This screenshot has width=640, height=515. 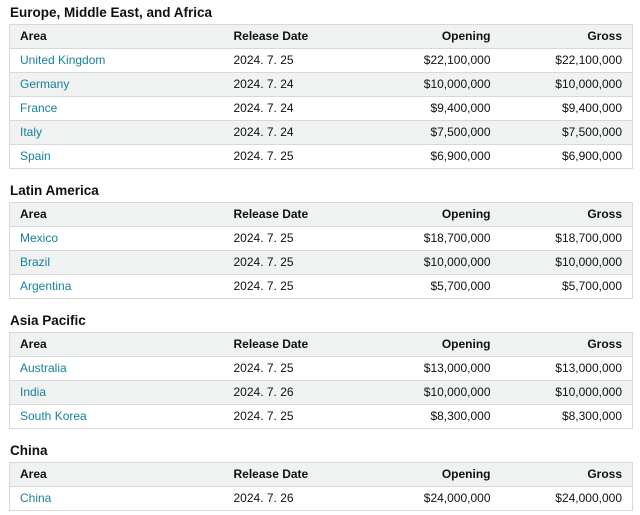 I want to click on gross-cell: $6,900,000, so click(x=566, y=156).